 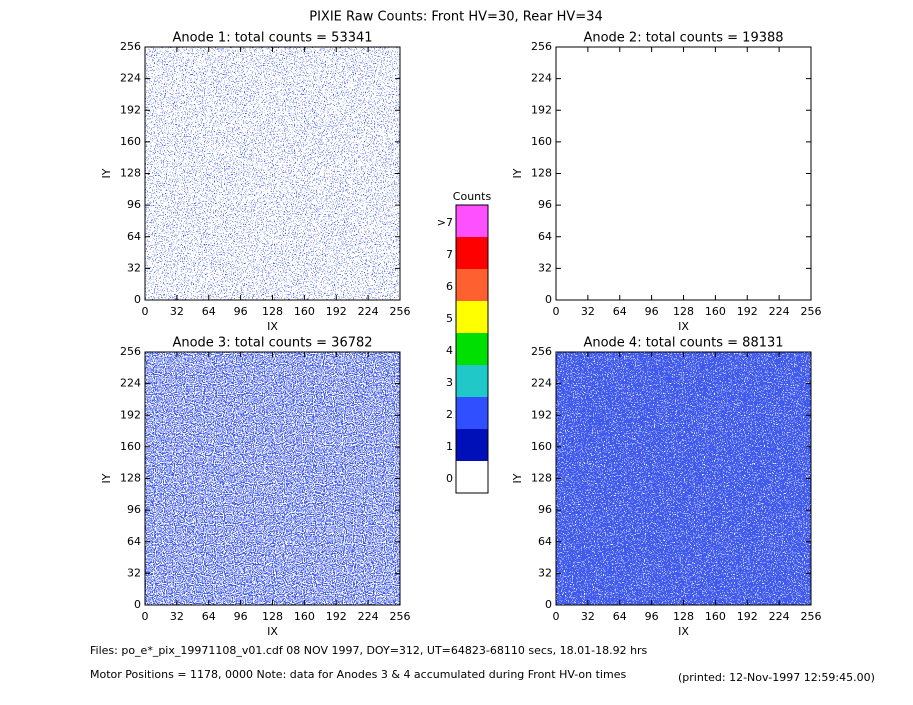 What do you see at coordinates (449, 286) in the screenshot?
I see `colorbar-label: 6` at bounding box center [449, 286].